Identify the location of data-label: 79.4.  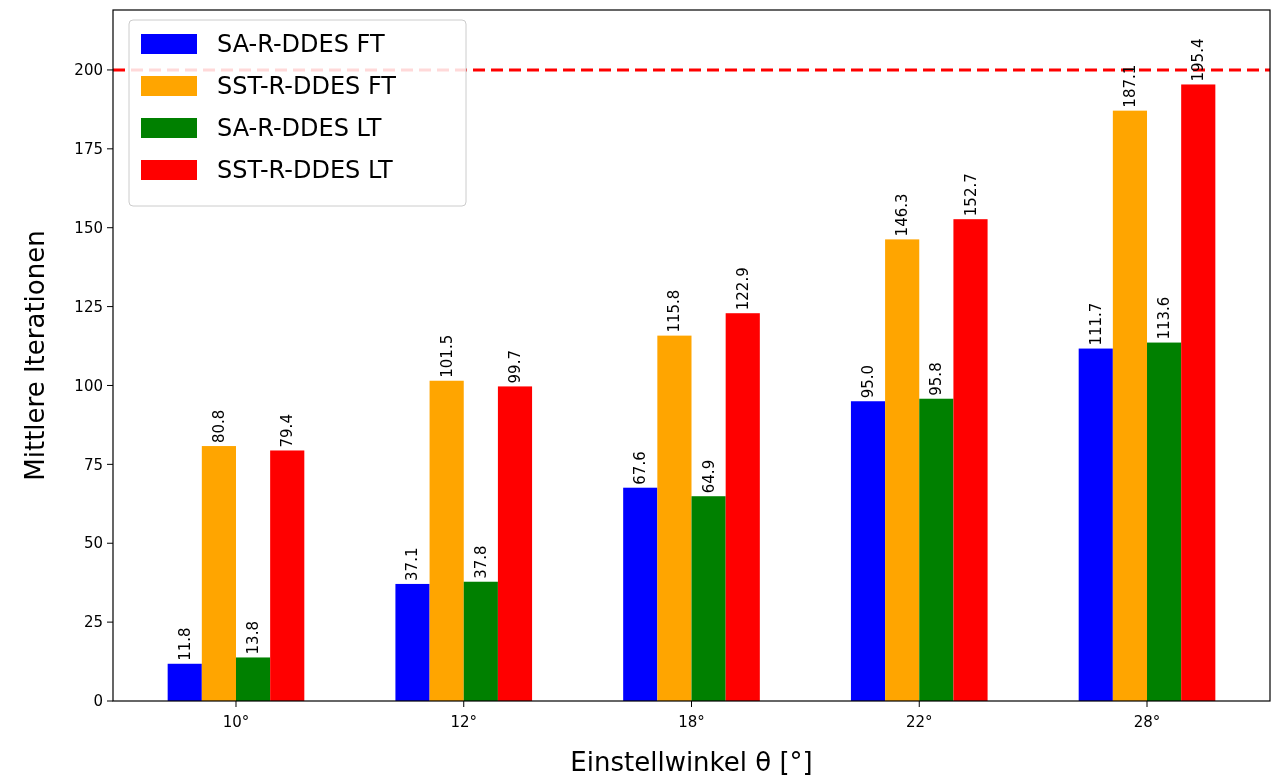
(287, 431).